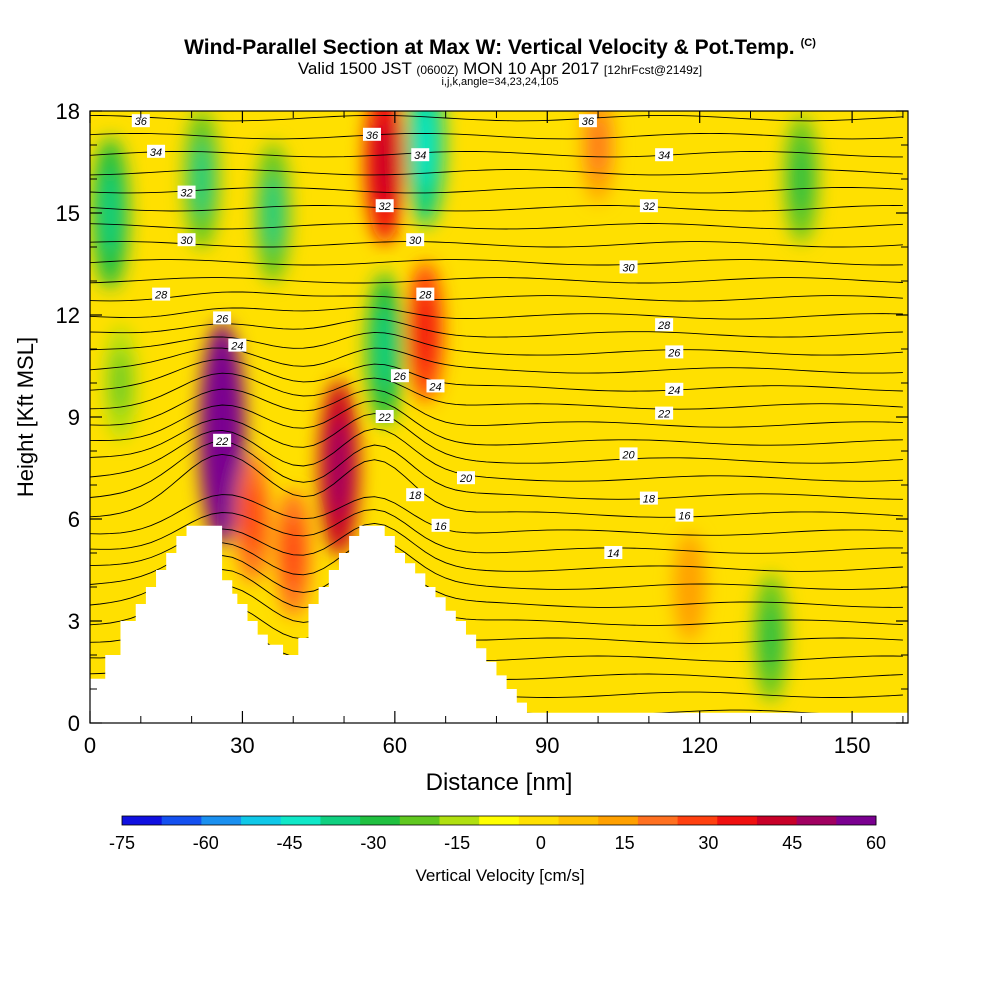  What do you see at coordinates (206, 843) in the screenshot?
I see `colorbar-tick-label: -60` at bounding box center [206, 843].